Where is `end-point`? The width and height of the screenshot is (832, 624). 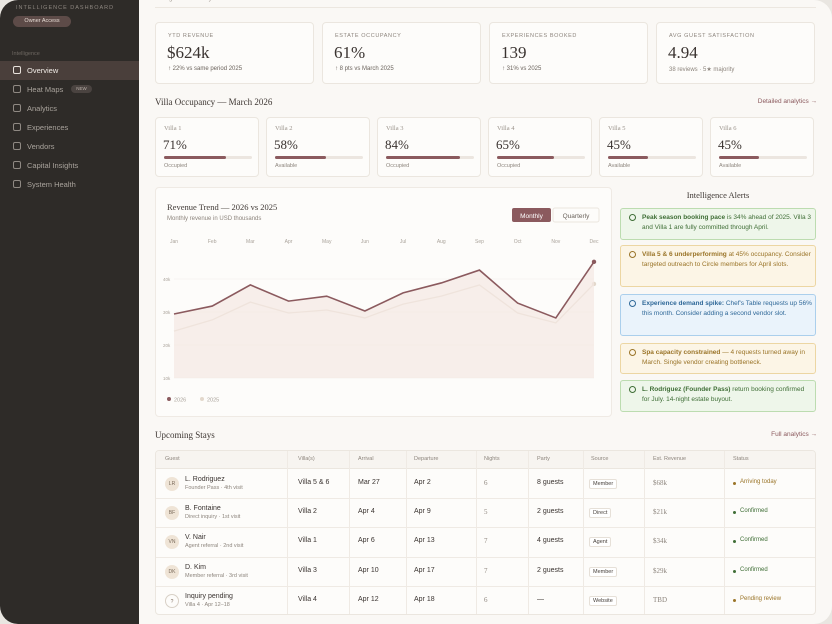
end-point is located at coordinates (594, 262).